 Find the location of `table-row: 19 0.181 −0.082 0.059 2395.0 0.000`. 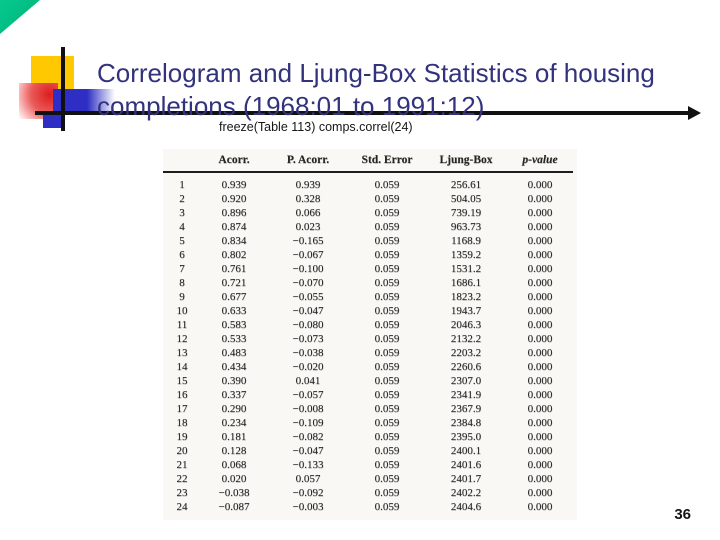

table-row: 19 0.181 −0.082 0.059 2395.0 0.000 is located at coordinates (368, 437).